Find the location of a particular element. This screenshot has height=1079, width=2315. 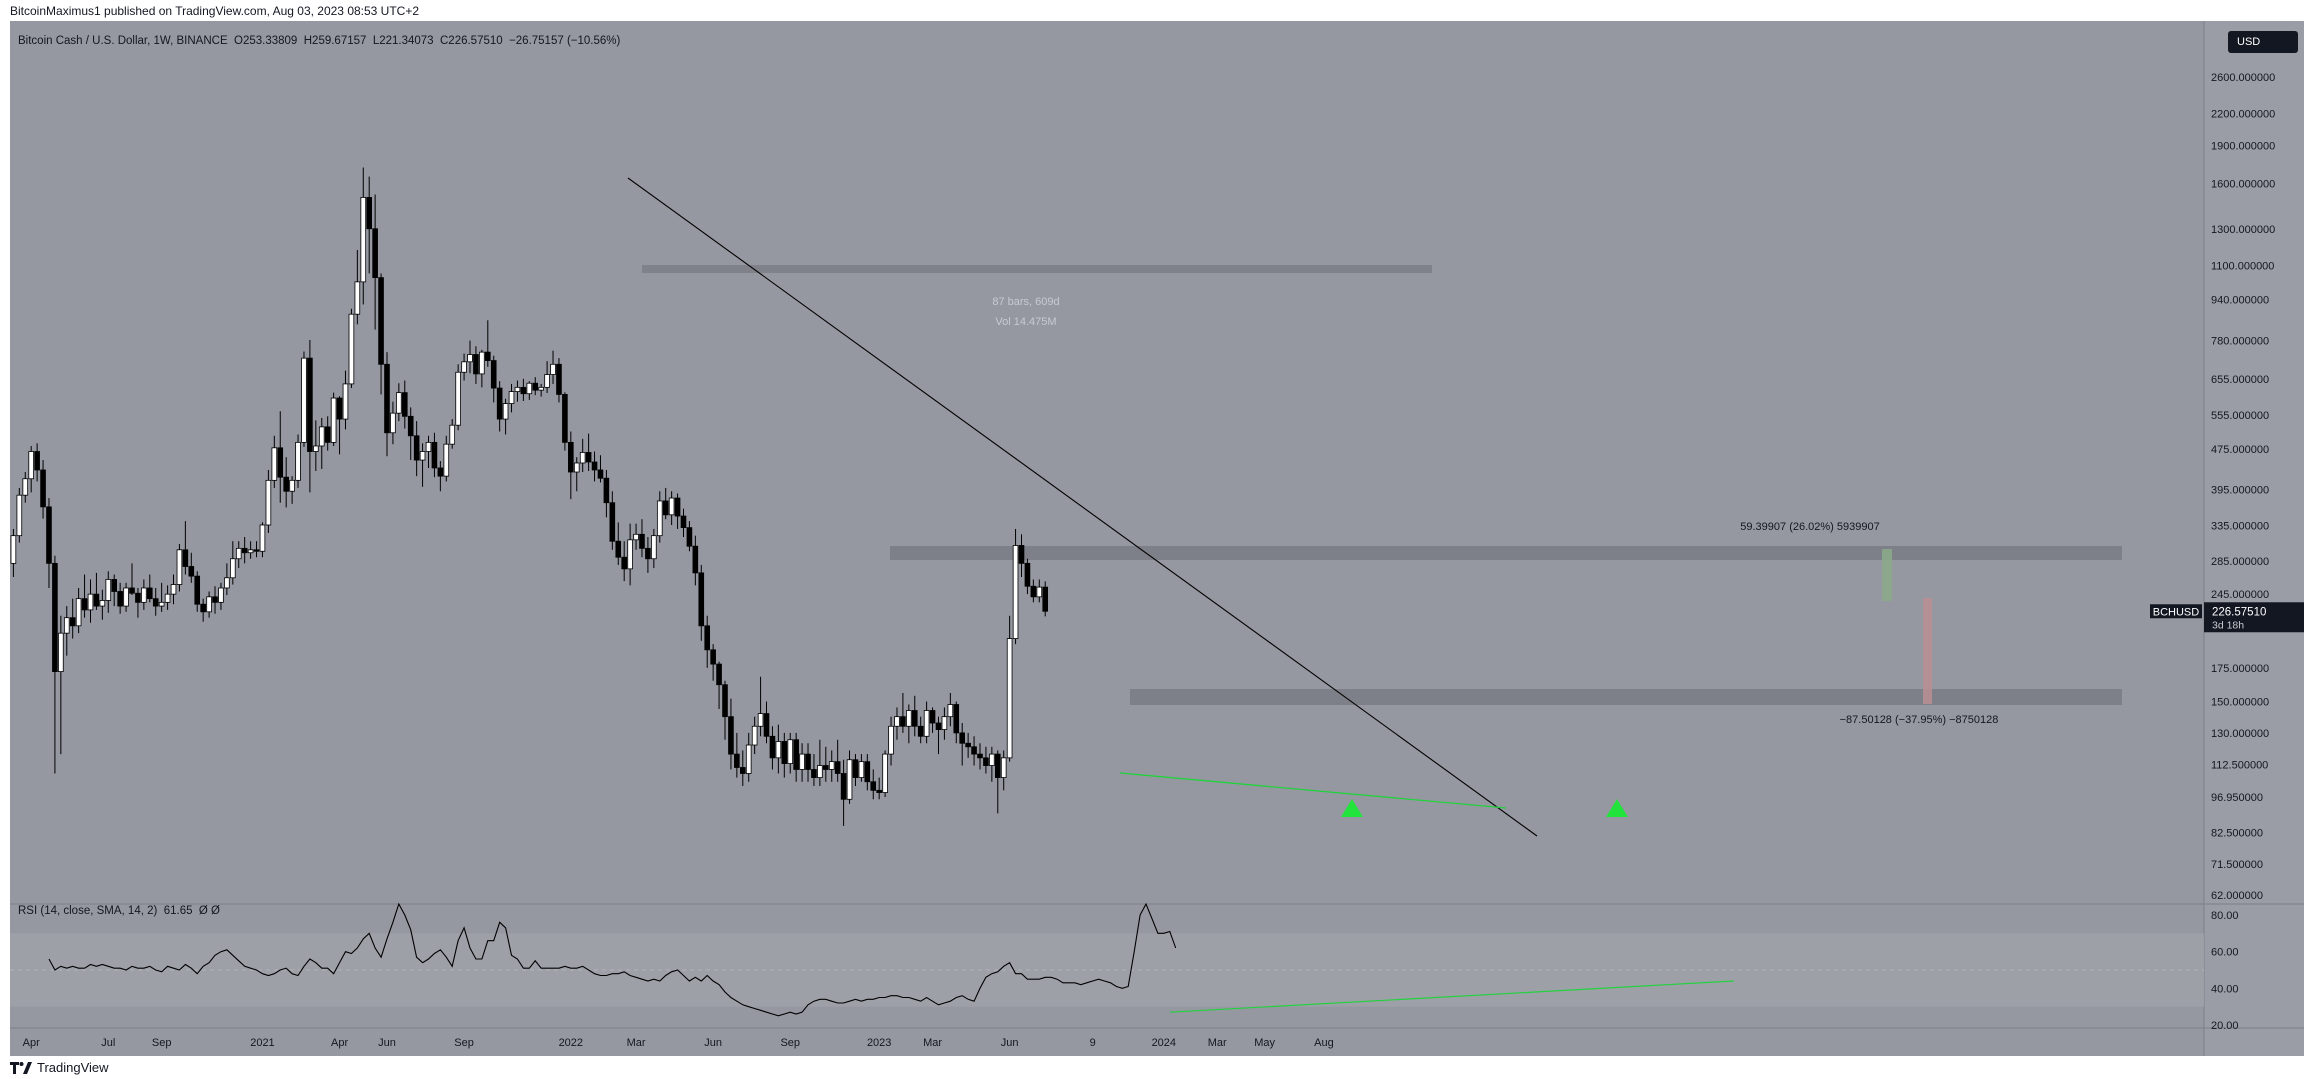

footer: TradingView is located at coordinates (1157, 1067).